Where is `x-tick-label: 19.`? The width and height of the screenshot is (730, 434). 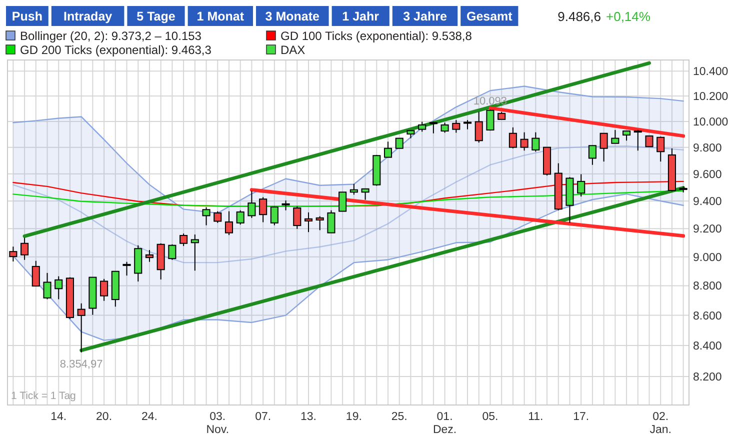 x-tick-label: 19. is located at coordinates (354, 417).